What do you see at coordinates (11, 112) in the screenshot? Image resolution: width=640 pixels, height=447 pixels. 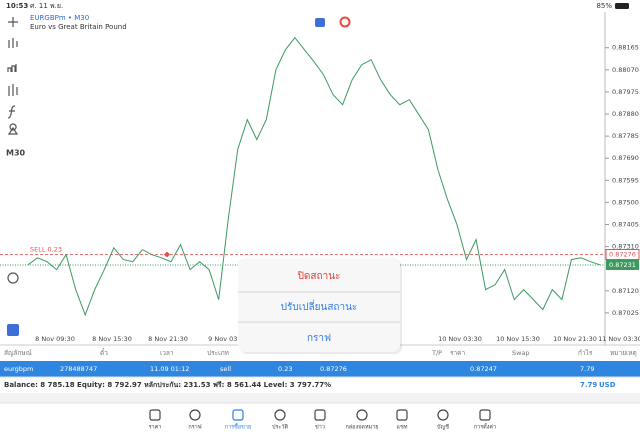 I see `function-tool` at bounding box center [11, 112].